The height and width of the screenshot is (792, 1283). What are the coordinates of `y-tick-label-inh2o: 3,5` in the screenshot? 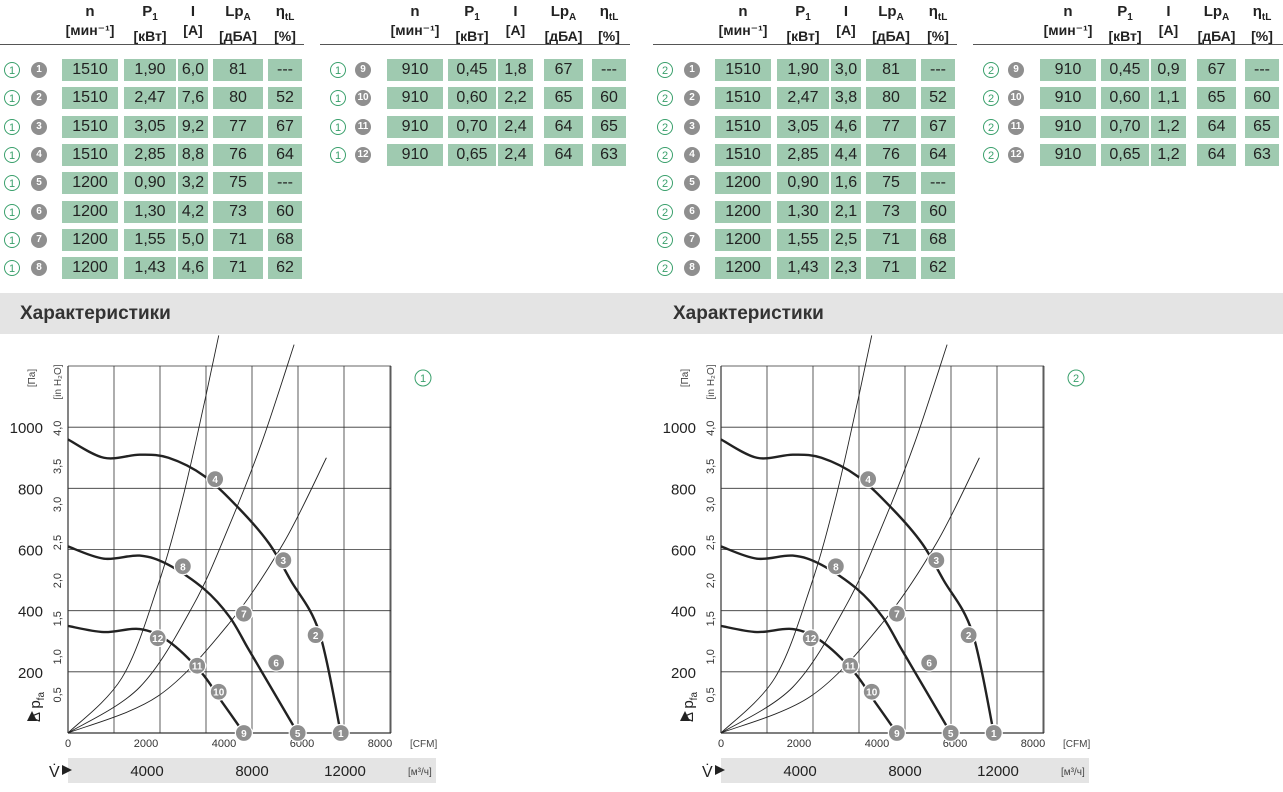 It's located at (711, 466).